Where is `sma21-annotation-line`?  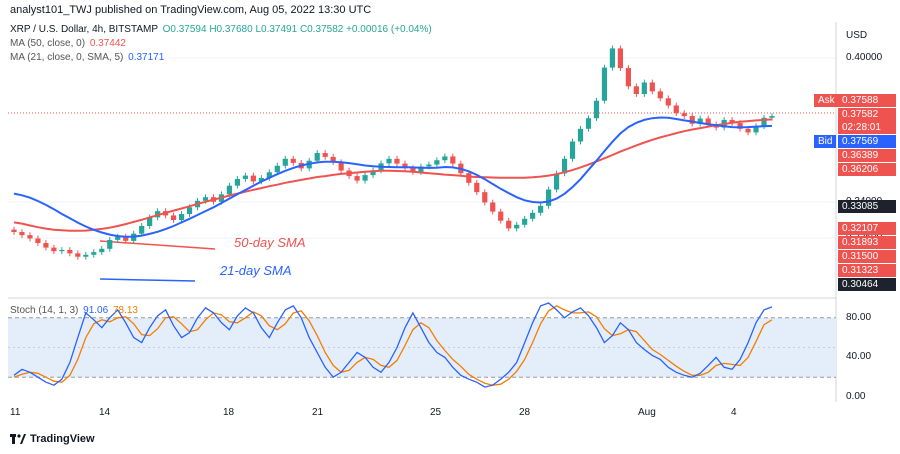
sma21-annotation-line is located at coordinates (147, 280).